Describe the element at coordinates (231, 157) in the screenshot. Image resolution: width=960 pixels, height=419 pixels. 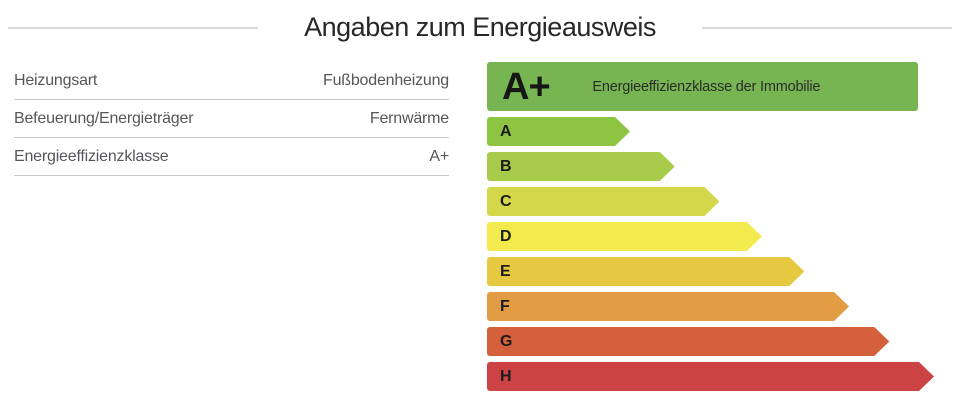
I see `table-row: Energieeffizienzklasse A+` at that location.